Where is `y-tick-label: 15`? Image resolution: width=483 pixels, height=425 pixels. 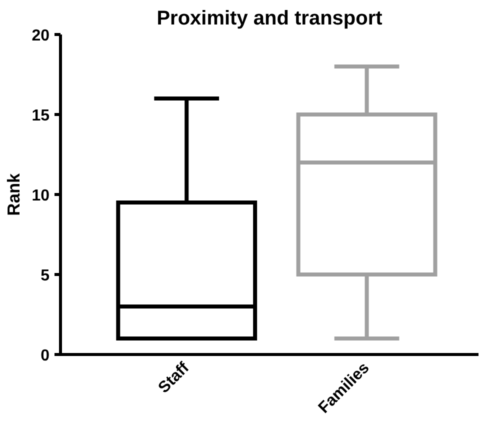
y-tick-label: 15 is located at coordinates (41, 116).